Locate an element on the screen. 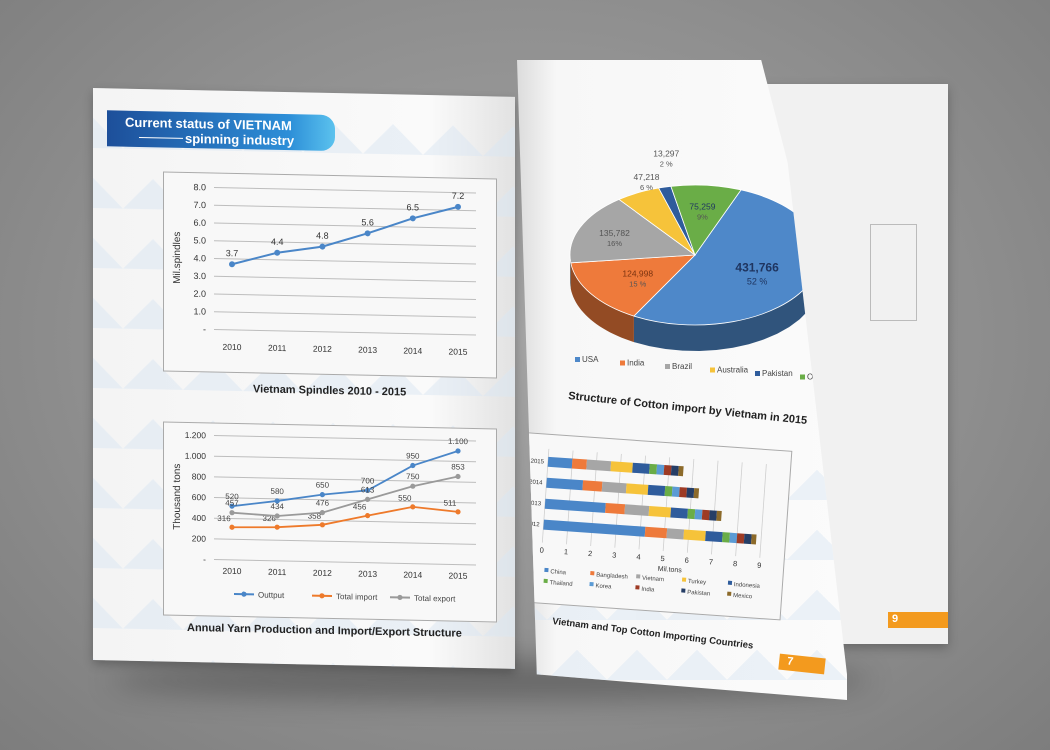 Image resolution: width=1050 pixels, height=750 pixels. x-tick-label: 5 is located at coordinates (662, 558).